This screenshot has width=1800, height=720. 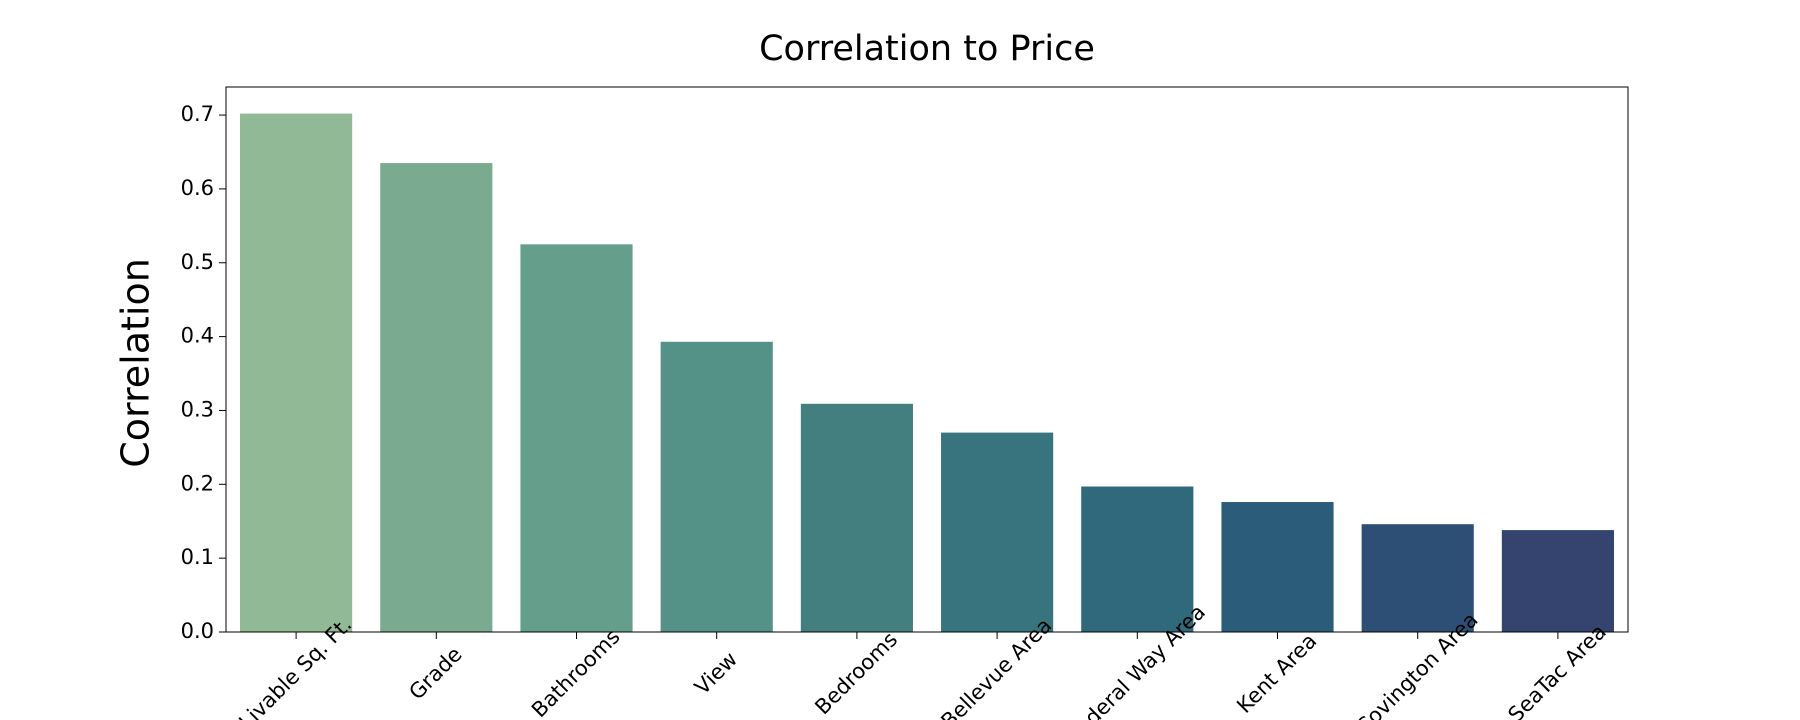 What do you see at coordinates (197, 631) in the screenshot?
I see `y-tick-label: 0.0` at bounding box center [197, 631].